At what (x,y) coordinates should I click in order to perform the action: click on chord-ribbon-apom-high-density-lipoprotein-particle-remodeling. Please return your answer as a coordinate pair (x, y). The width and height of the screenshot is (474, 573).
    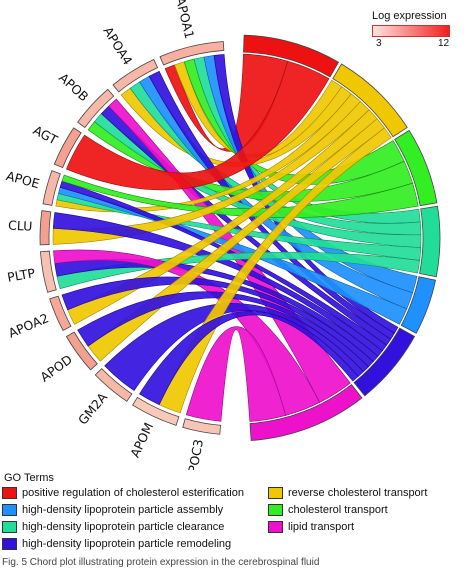
    Looking at the image, I should click on (249, 358).